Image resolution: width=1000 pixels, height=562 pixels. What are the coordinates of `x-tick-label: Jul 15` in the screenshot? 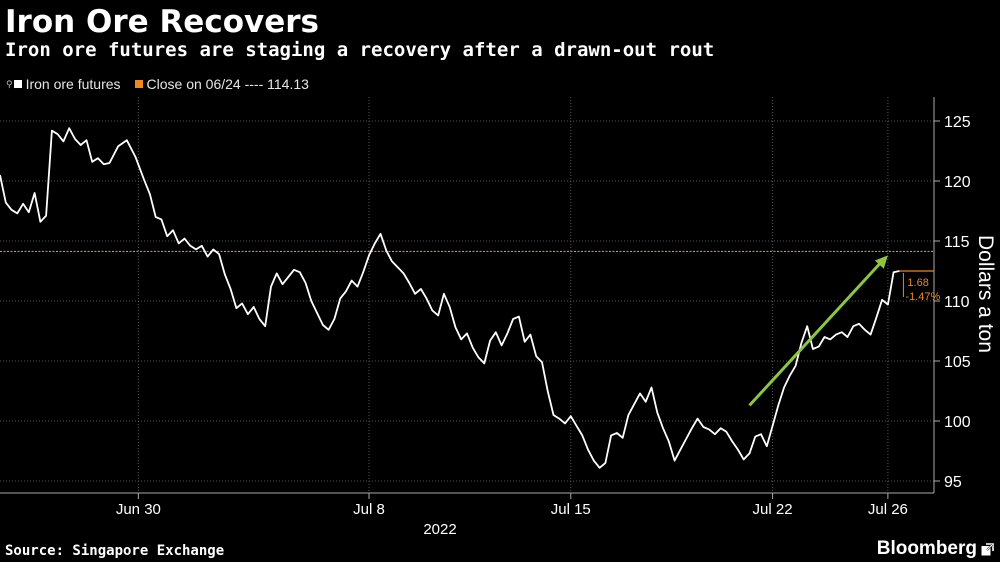 It's located at (571, 509).